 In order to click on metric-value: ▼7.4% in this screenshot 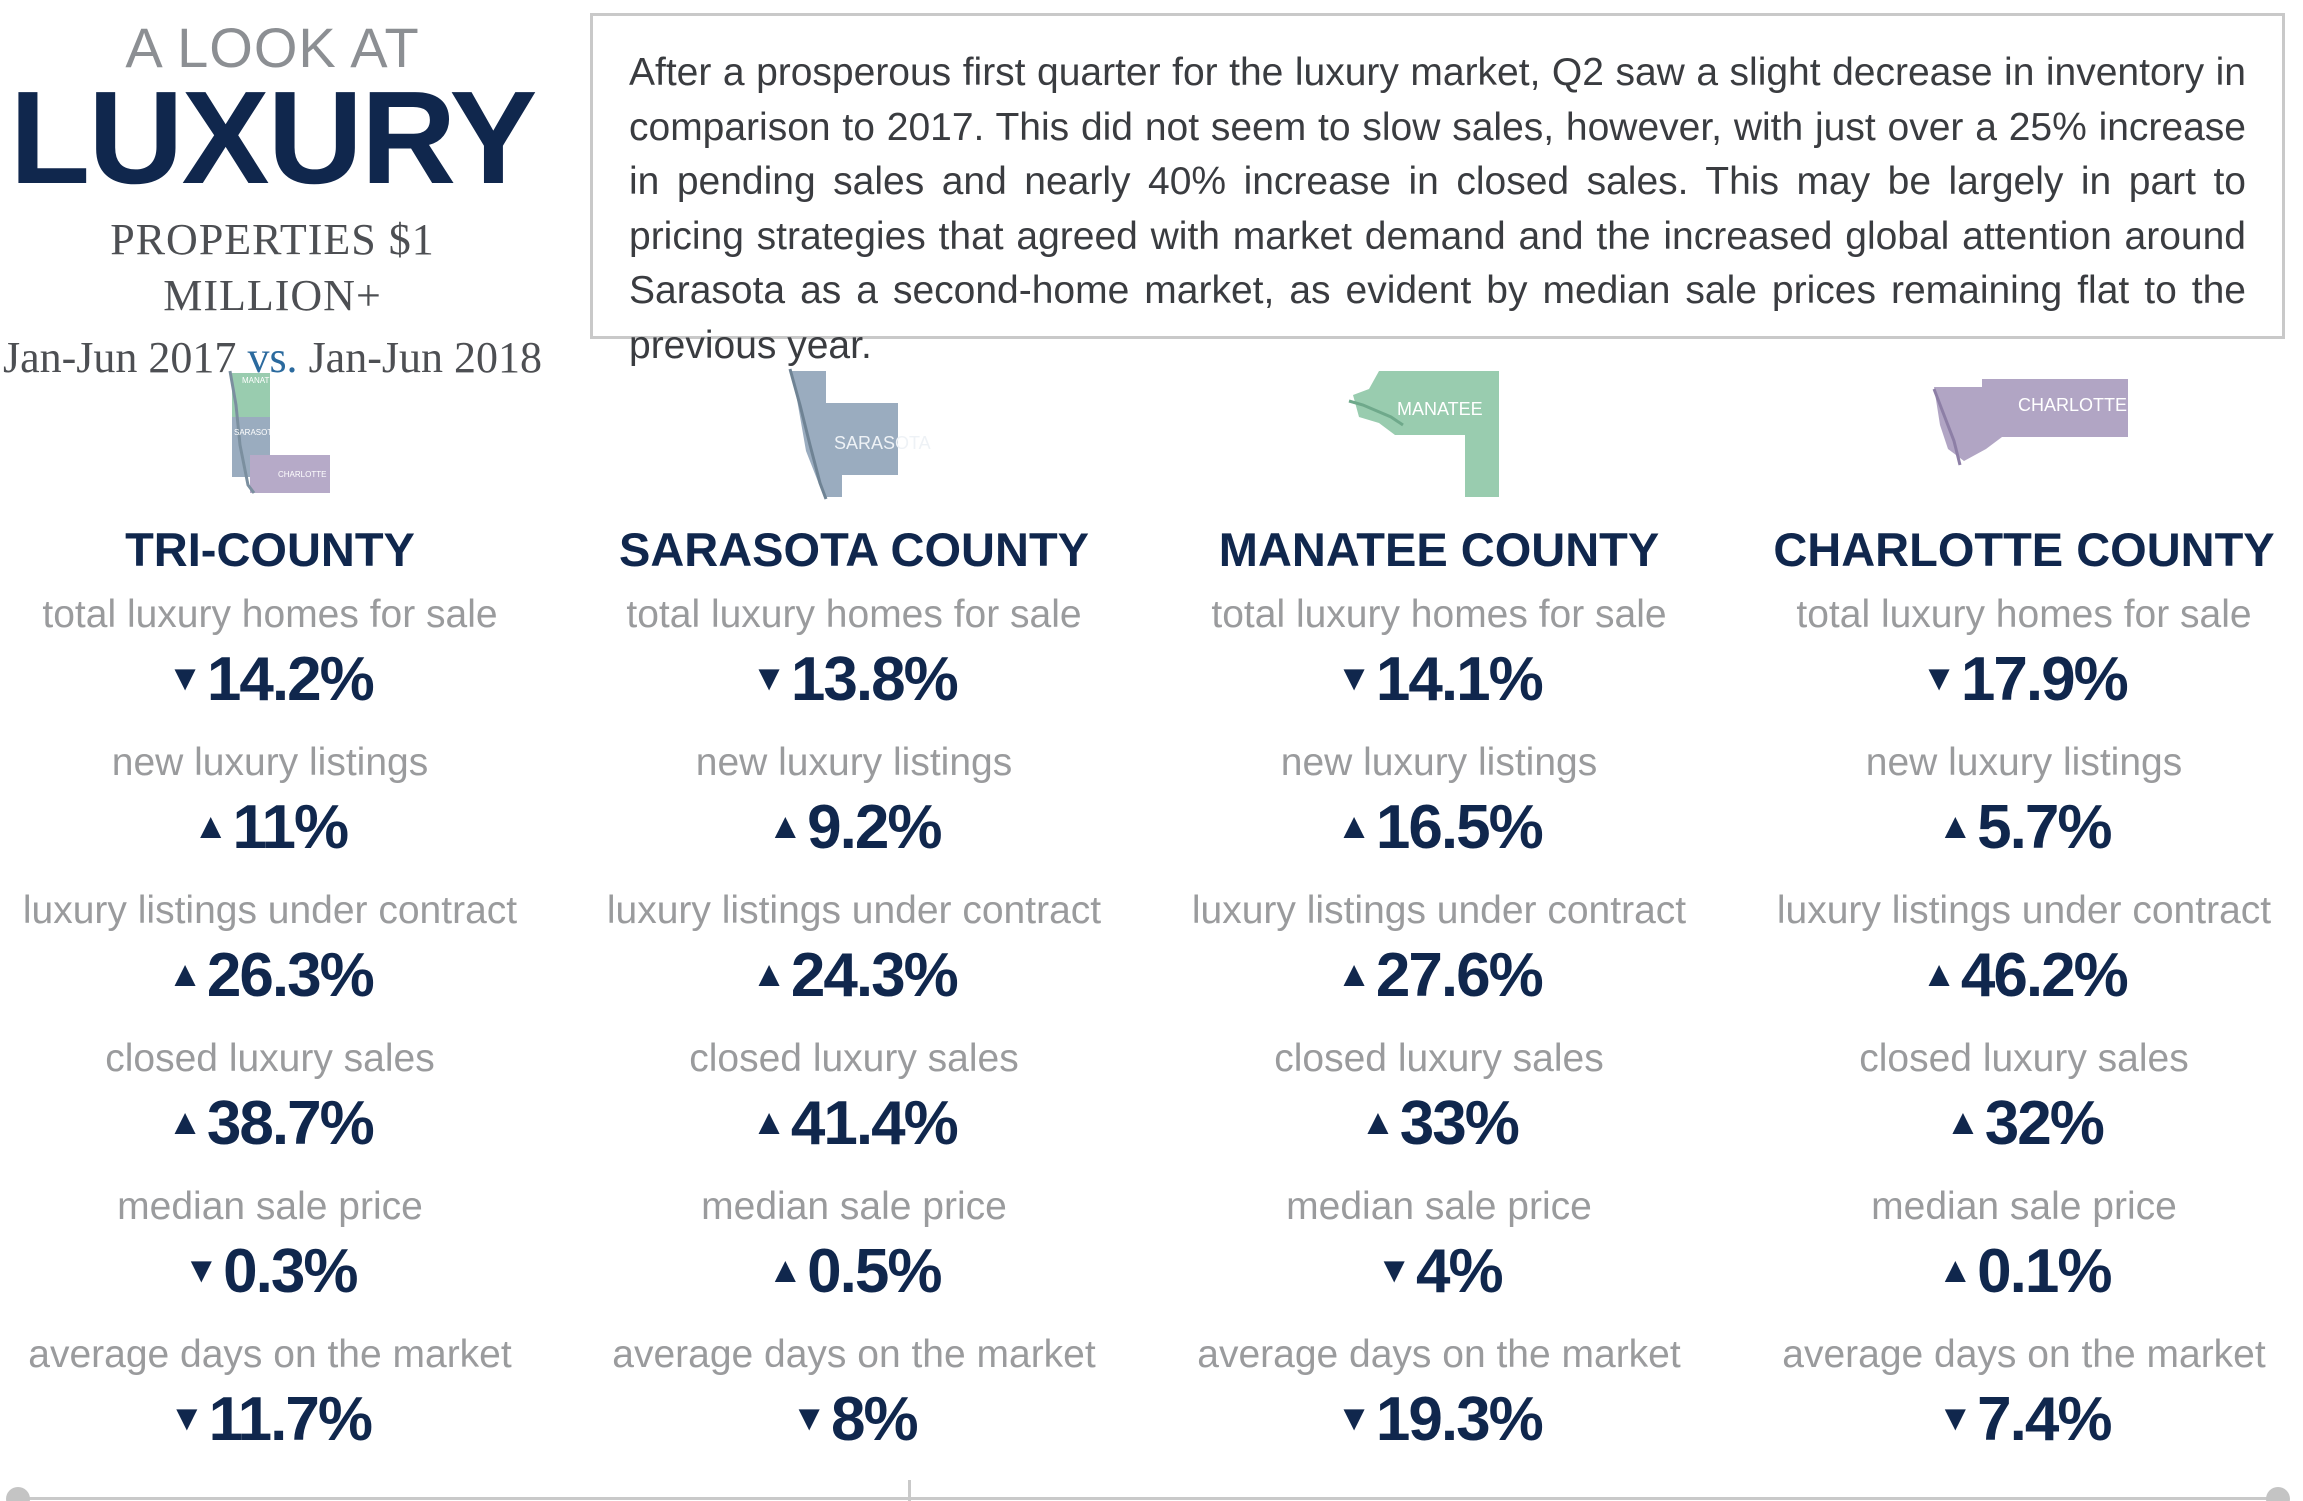, I will do `click(2023, 1419)`.